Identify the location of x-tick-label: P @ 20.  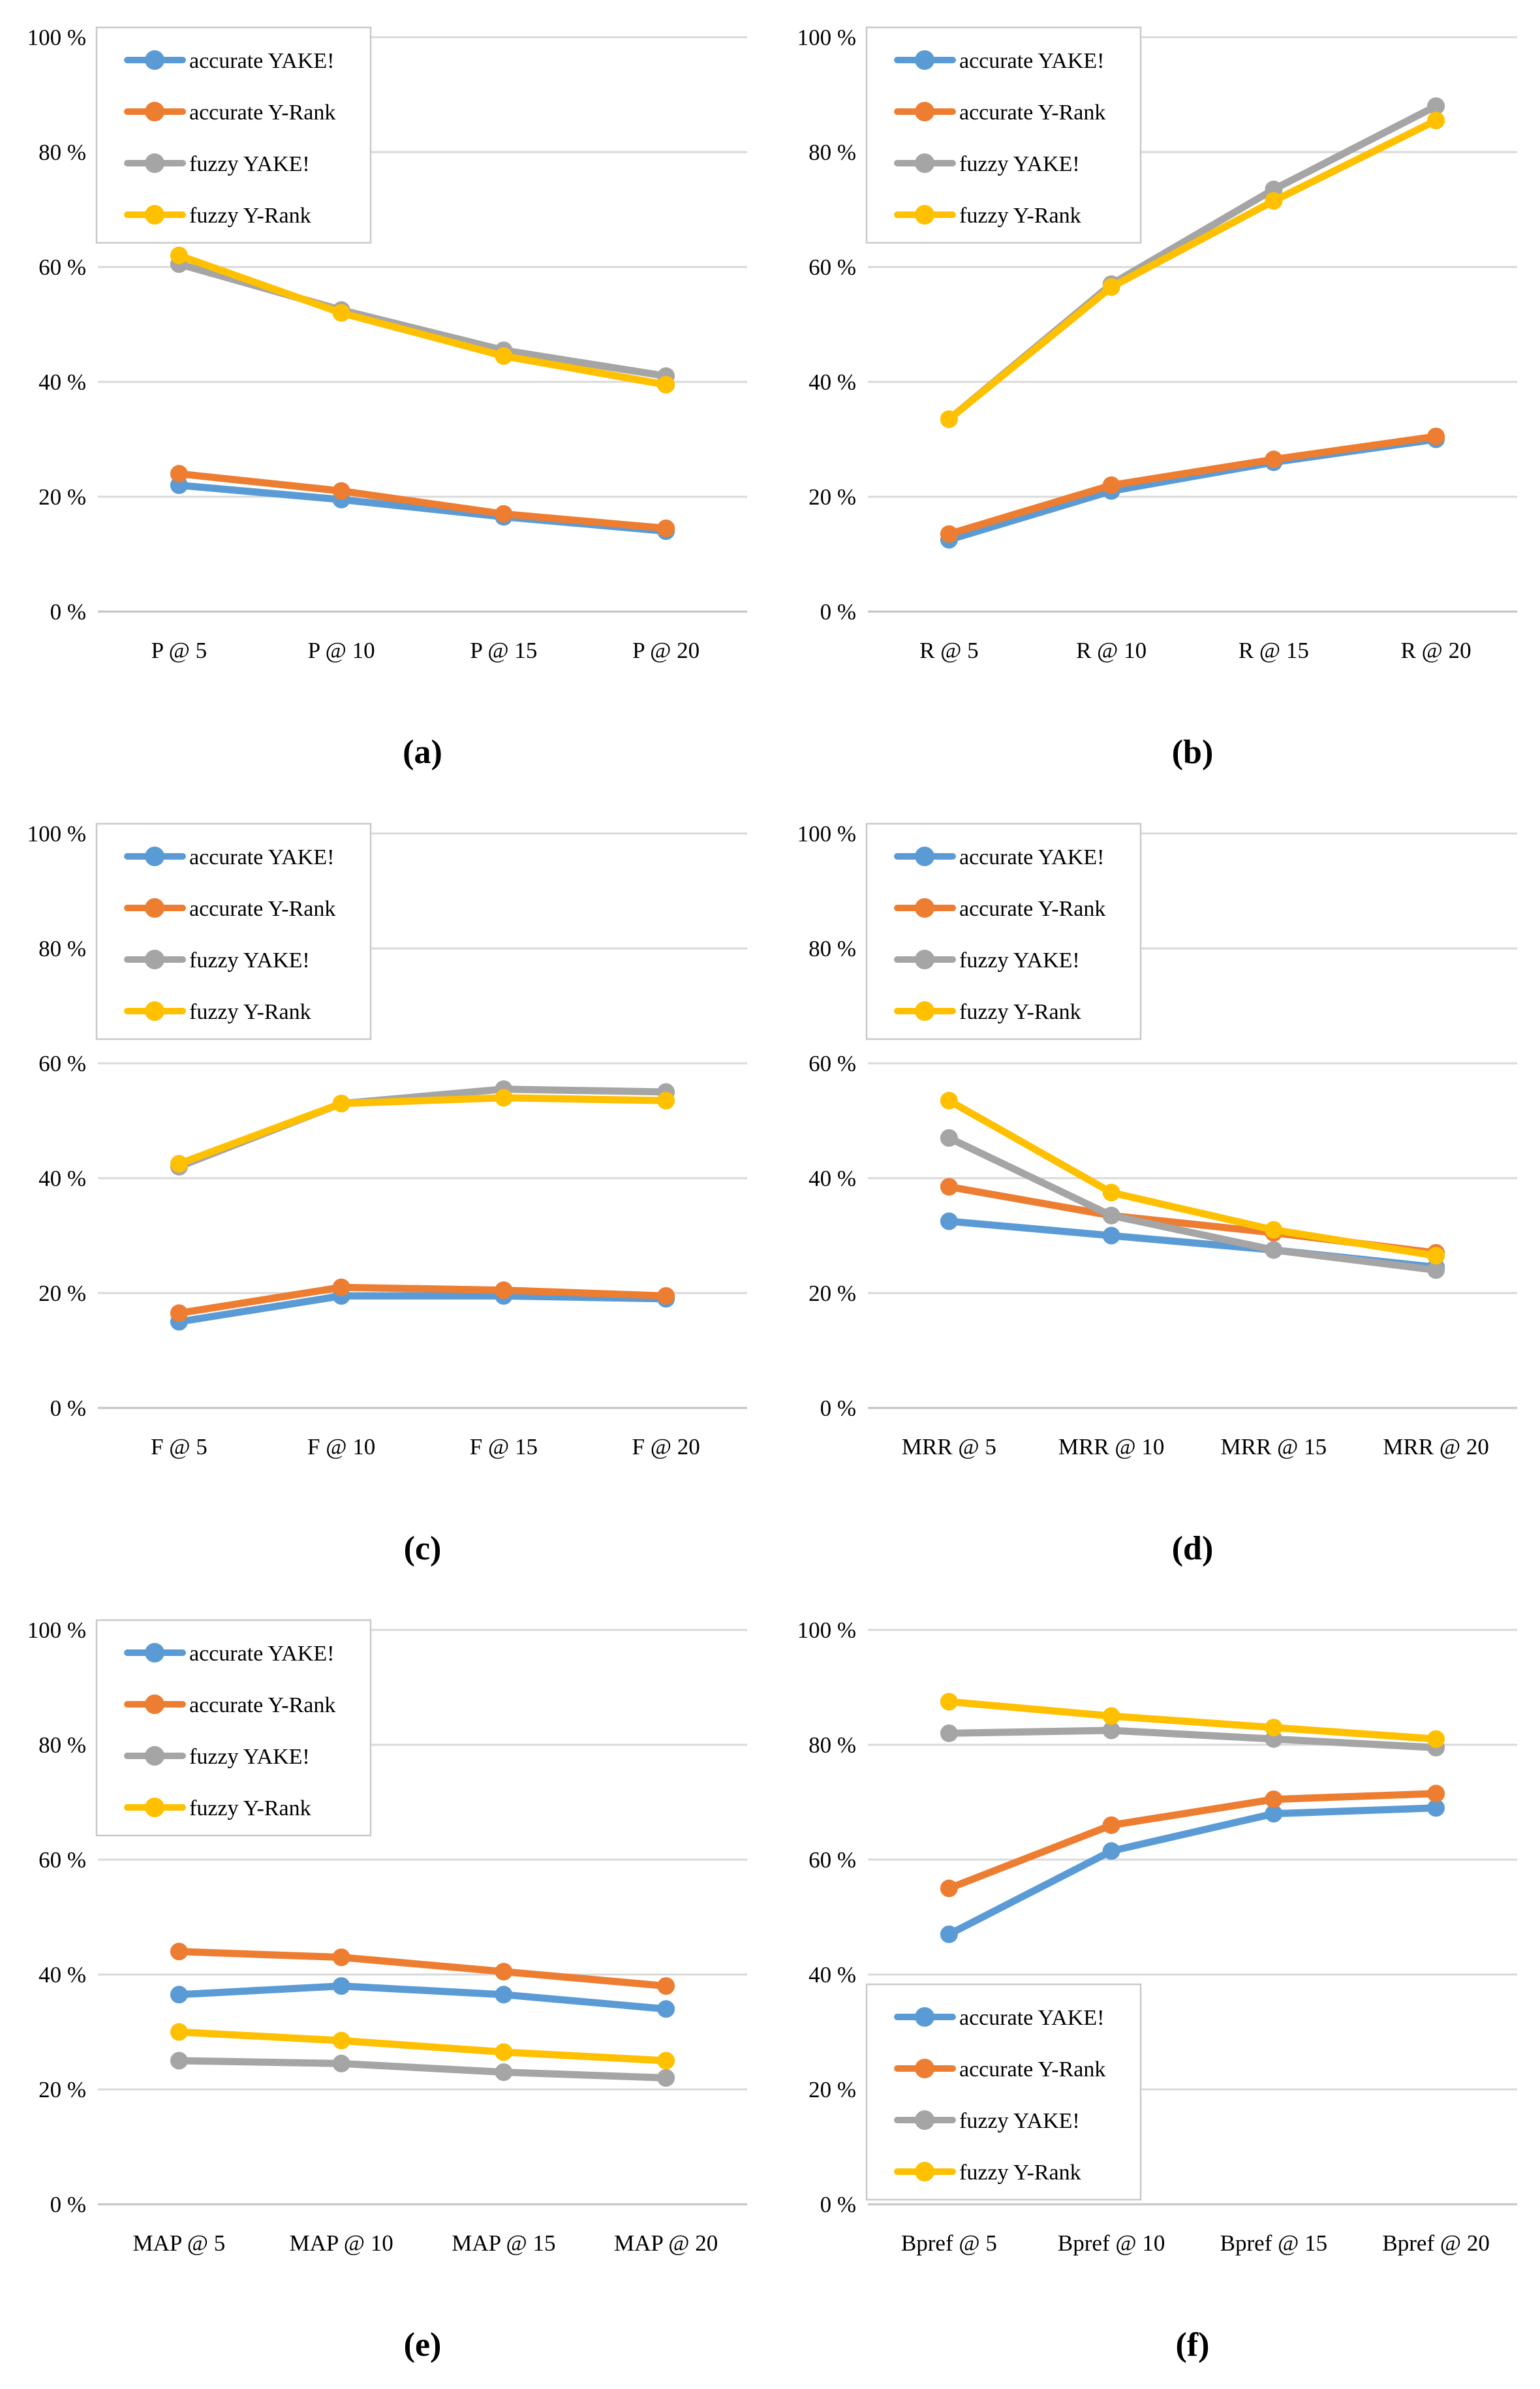
(666, 650).